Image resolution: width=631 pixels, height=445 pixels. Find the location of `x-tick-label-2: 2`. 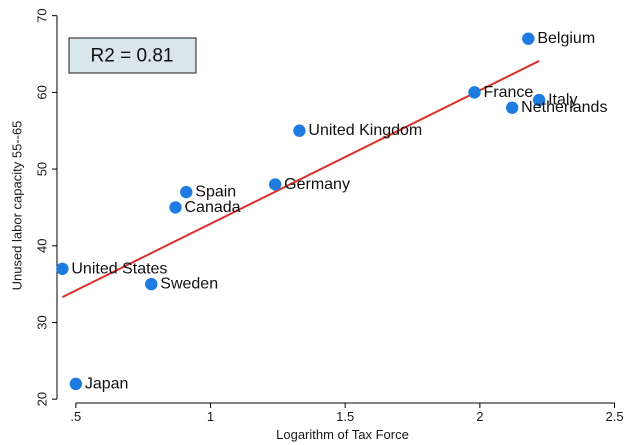

x-tick-label-2: 2 is located at coordinates (479, 416).